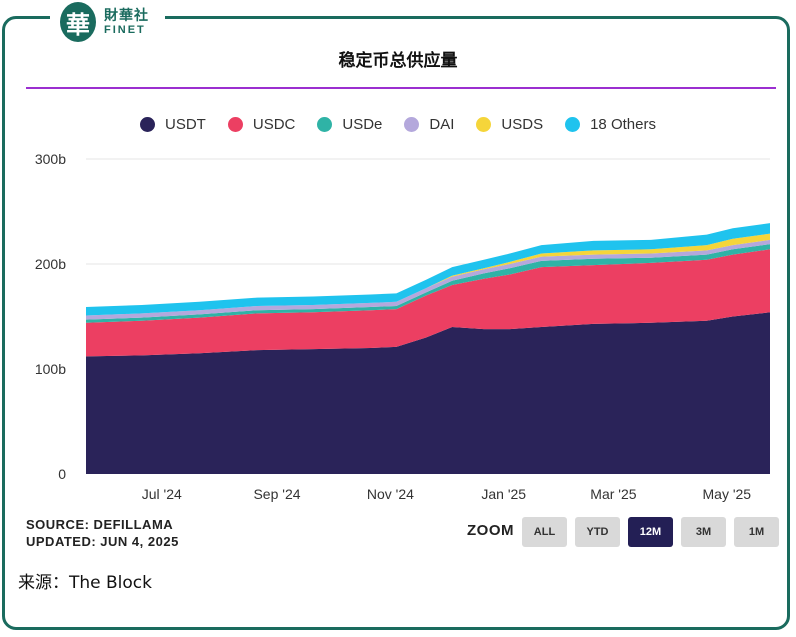 This screenshot has height=637, width=796. What do you see at coordinates (274, 124) in the screenshot?
I see `legend-label: USDC` at bounding box center [274, 124].